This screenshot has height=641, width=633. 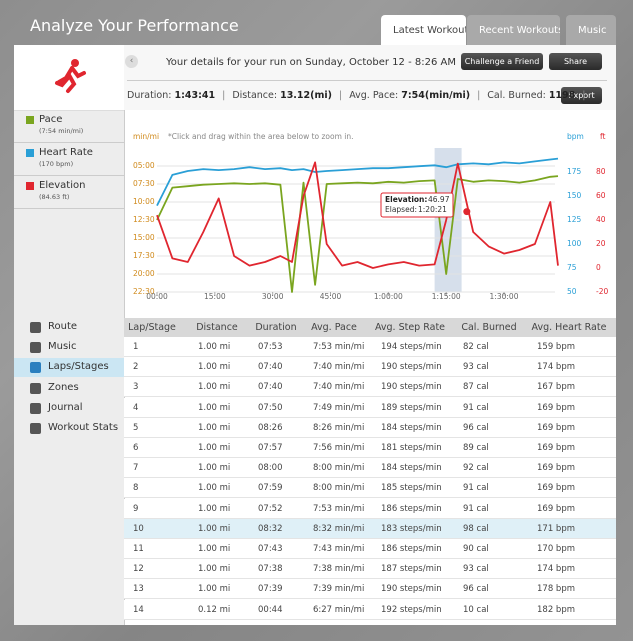 What do you see at coordinates (136, 508) in the screenshot?
I see `table-cell: 9` at bounding box center [136, 508].